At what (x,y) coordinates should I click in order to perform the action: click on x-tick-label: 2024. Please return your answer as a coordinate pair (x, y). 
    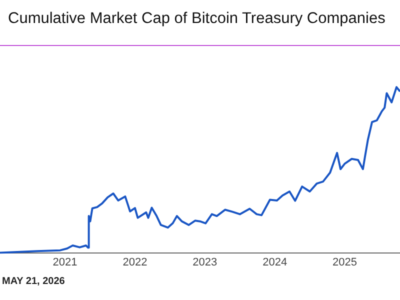
    Looking at the image, I should click on (275, 262).